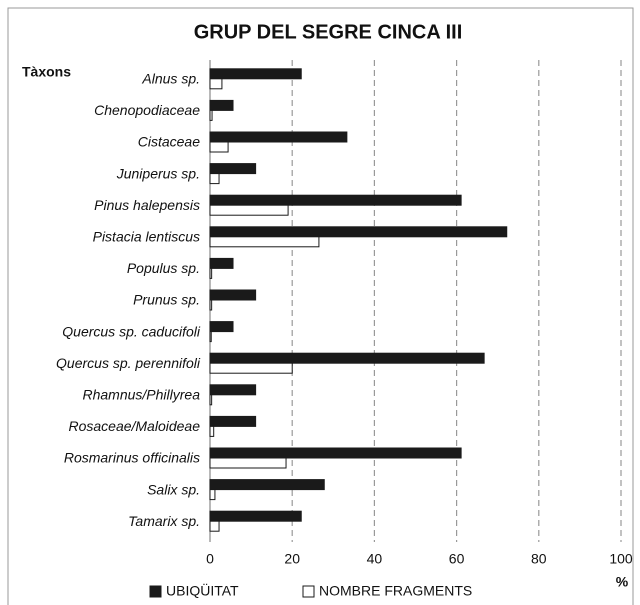 The image size is (640, 605). I want to click on legend-label: UBIQÜITAT, so click(202, 590).